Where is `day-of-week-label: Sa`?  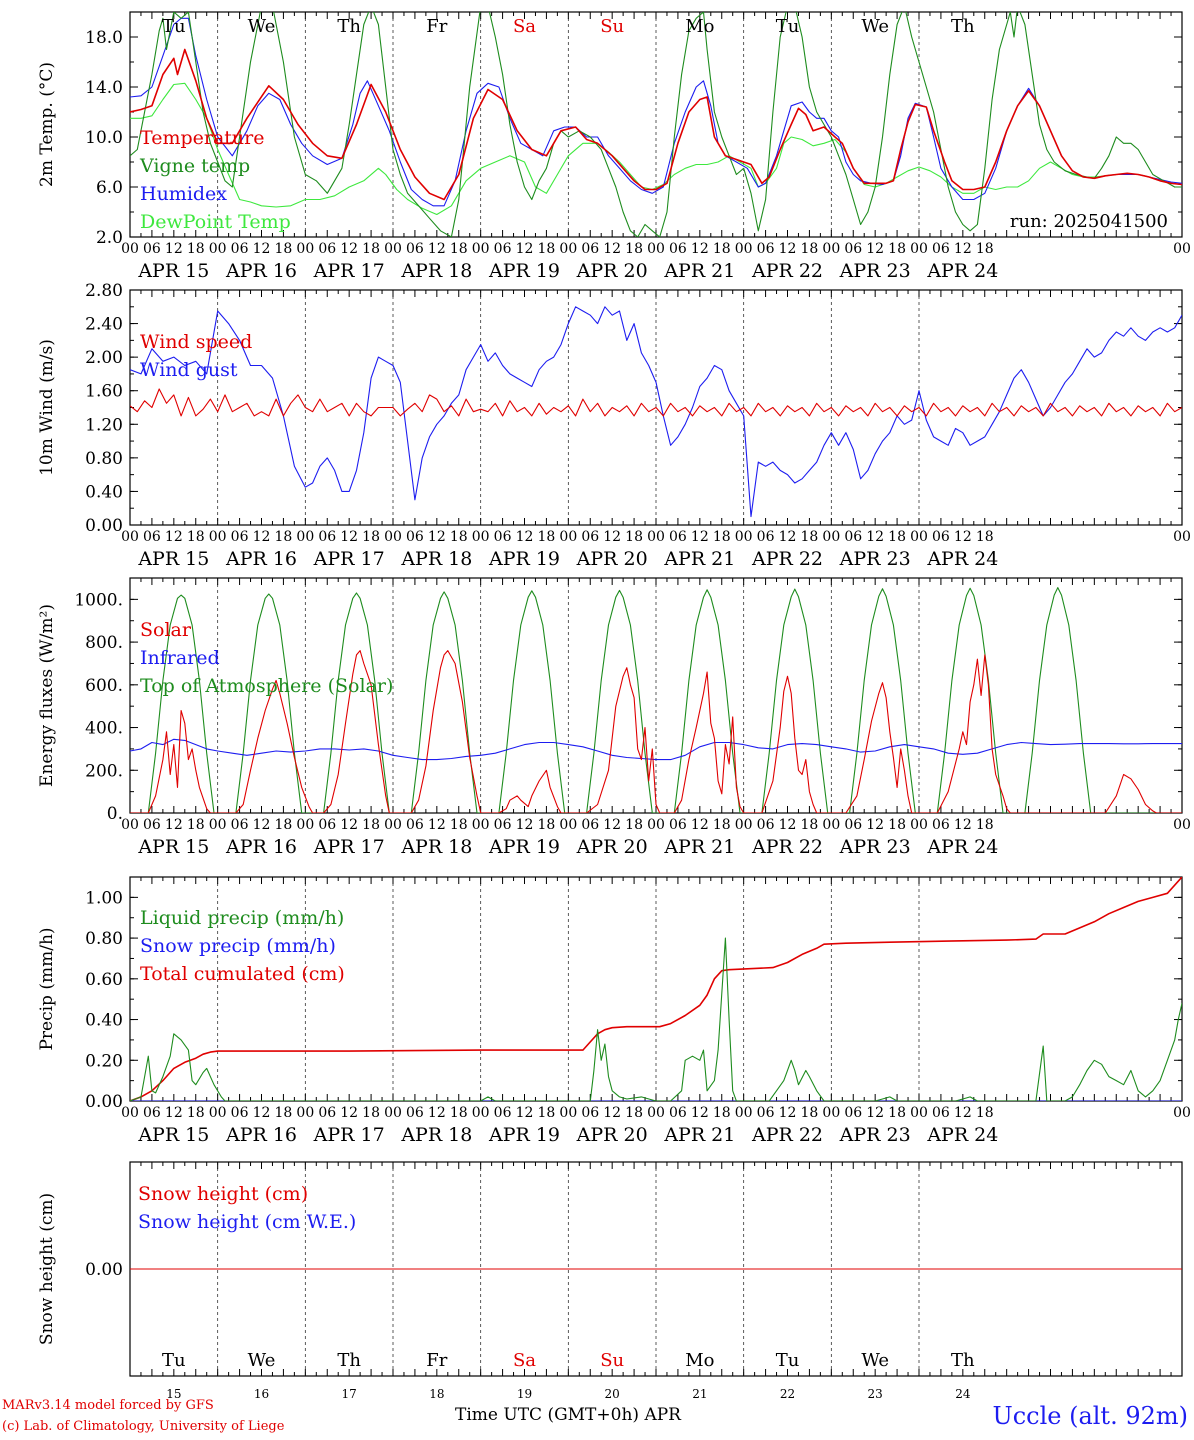
day-of-week-label: Sa is located at coordinates (524, 26).